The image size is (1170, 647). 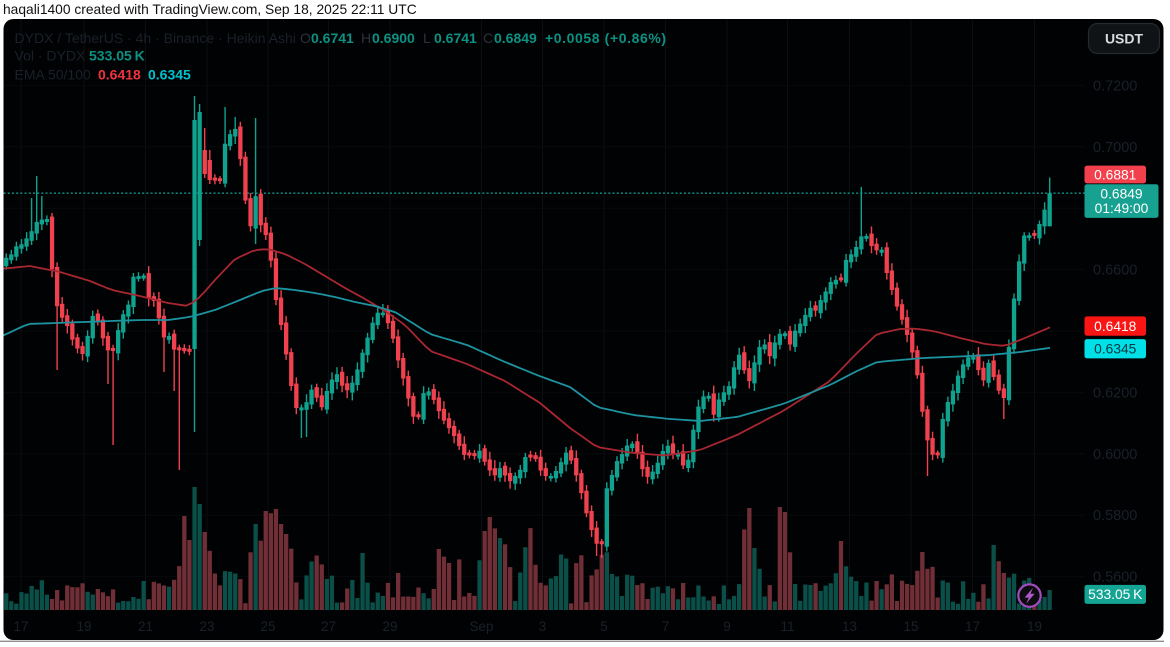 What do you see at coordinates (787, 626) in the screenshot?
I see `svg-text: 11` at bounding box center [787, 626].